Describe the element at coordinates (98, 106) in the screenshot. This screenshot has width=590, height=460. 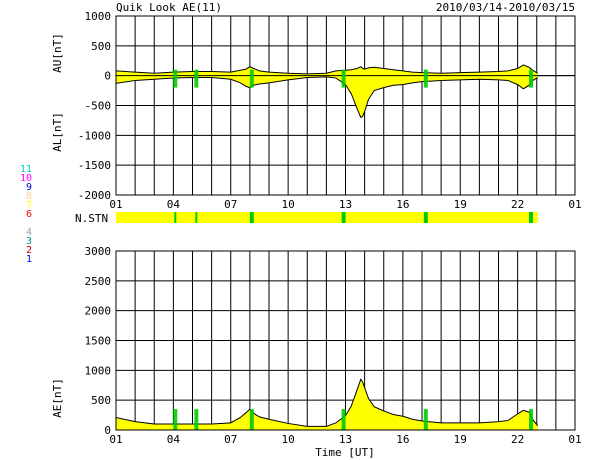
I see `au-al-y-tick-label: -500` at that location.